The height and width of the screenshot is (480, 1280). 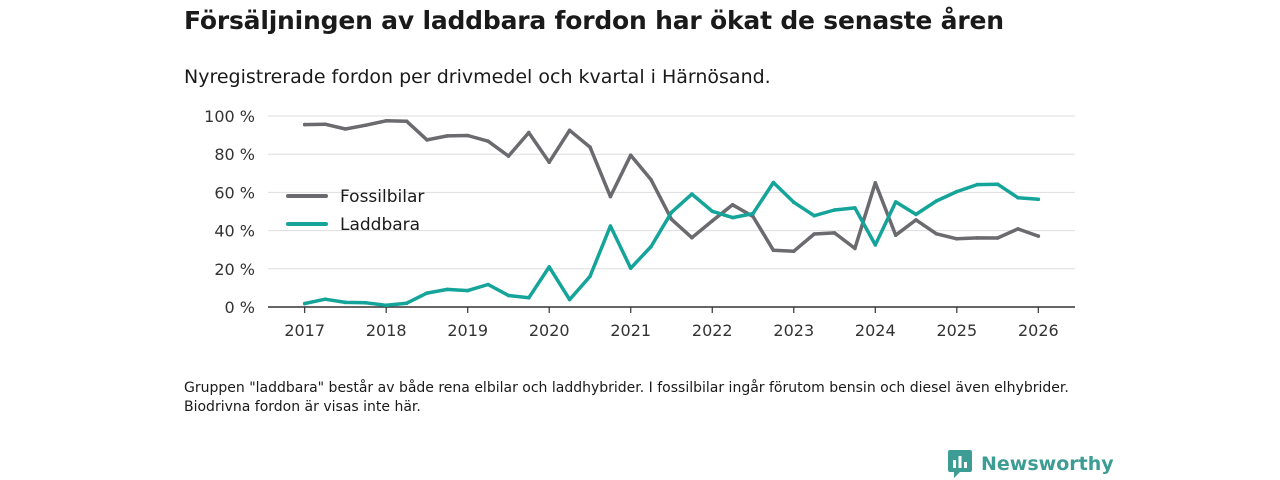 What do you see at coordinates (793, 330) in the screenshot?
I see `x-tick-label: 2023` at bounding box center [793, 330].